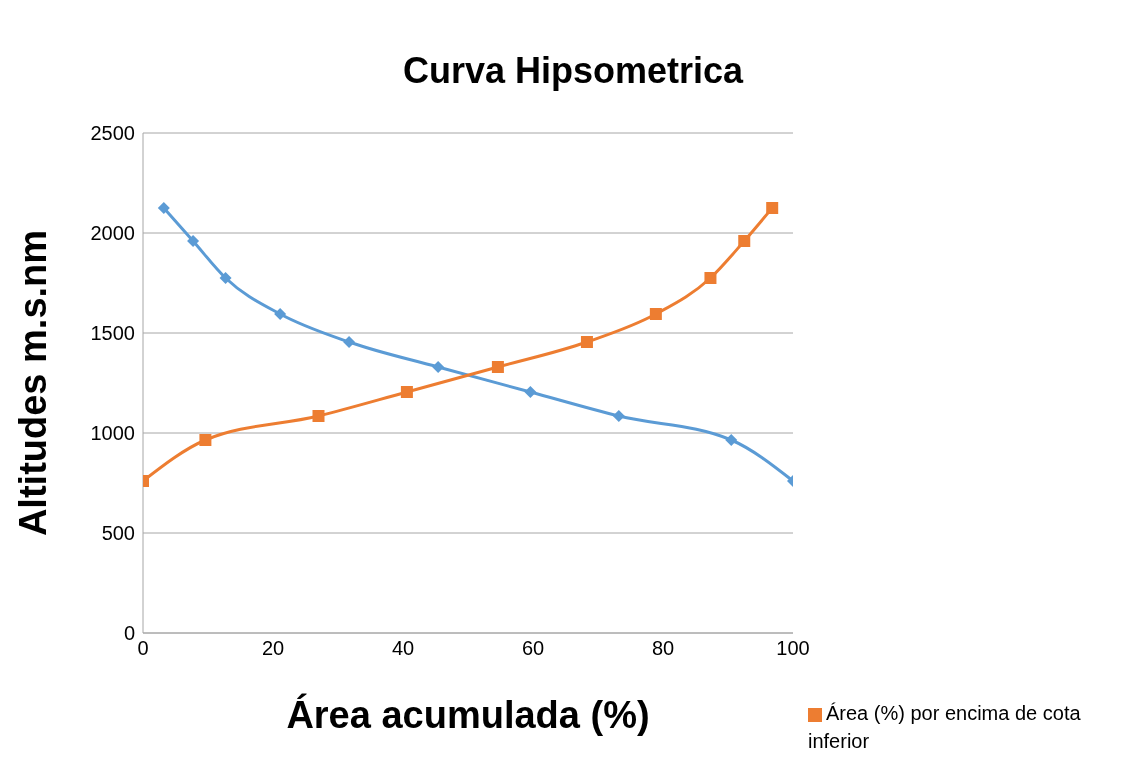 This screenshot has height=771, width=1146. What do you see at coordinates (112, 333) in the screenshot?
I see `y-tick-label: 1500` at bounding box center [112, 333].